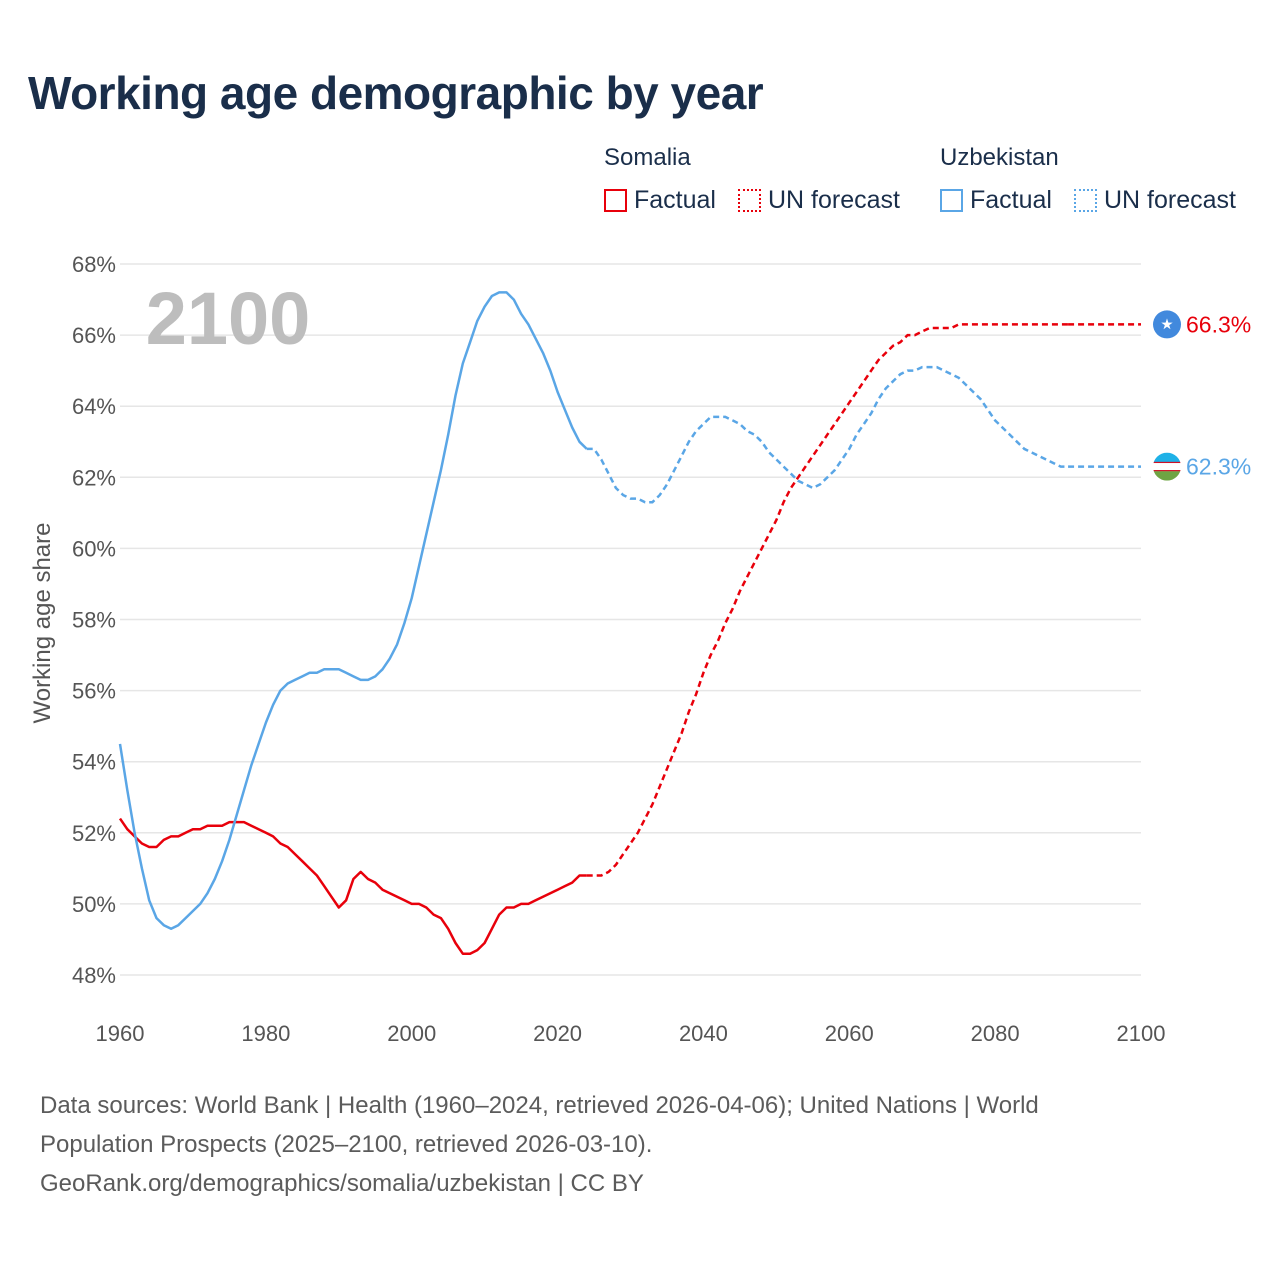 This screenshot has height=1280, width=1280. Describe the element at coordinates (228, 318) in the screenshot. I see `year-watermark: 2100` at that location.